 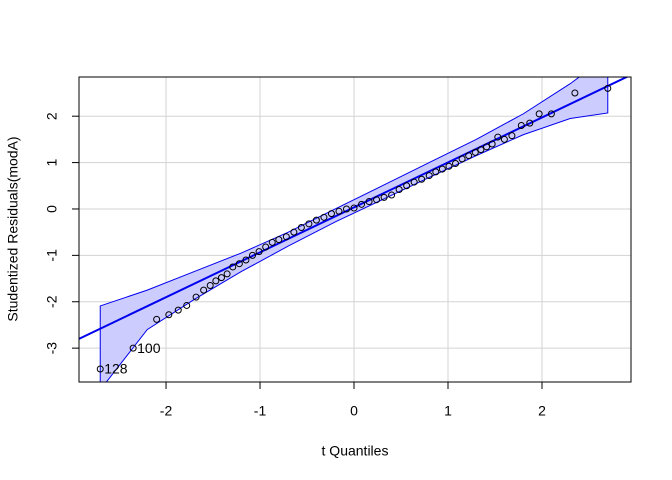 What do you see at coordinates (354, 411) in the screenshot?
I see `x-tick-label: 0` at bounding box center [354, 411].